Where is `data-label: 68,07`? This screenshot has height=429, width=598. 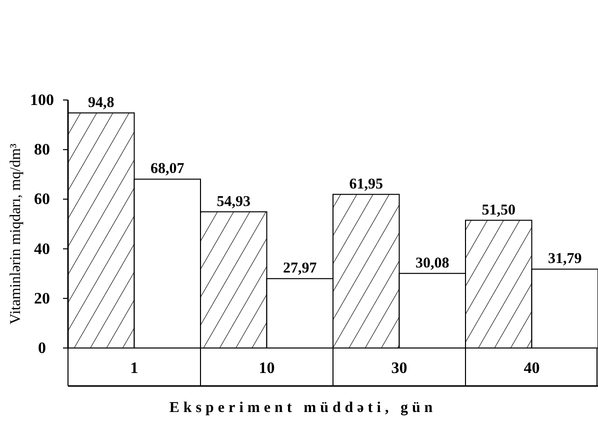
data-label: 68,07 is located at coordinates (167, 169).